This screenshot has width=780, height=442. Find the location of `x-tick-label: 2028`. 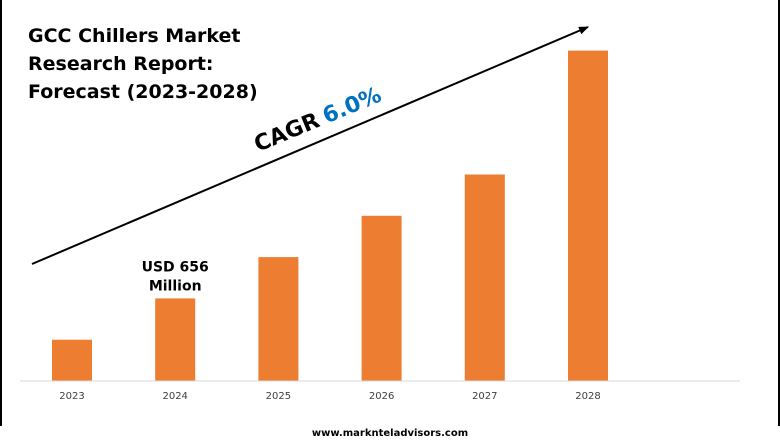

x-tick-label: 2028 is located at coordinates (587, 396).